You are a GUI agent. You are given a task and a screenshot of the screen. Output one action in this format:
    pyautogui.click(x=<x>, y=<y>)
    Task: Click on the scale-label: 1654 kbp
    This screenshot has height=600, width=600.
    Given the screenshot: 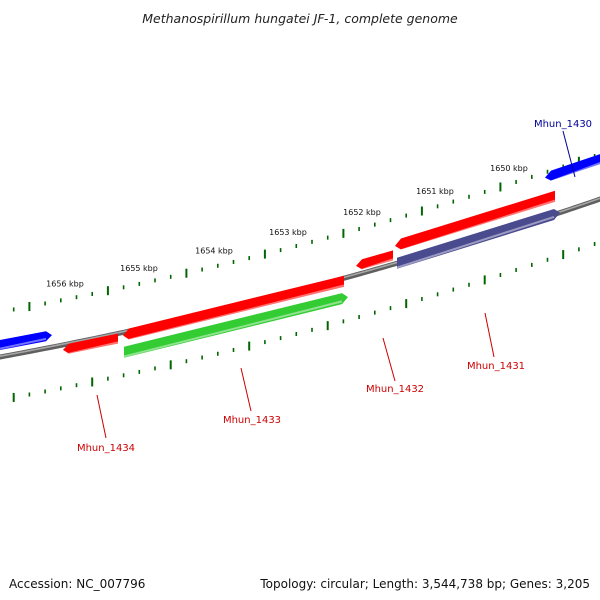 What is the action you would take?
    pyautogui.click(x=214, y=251)
    